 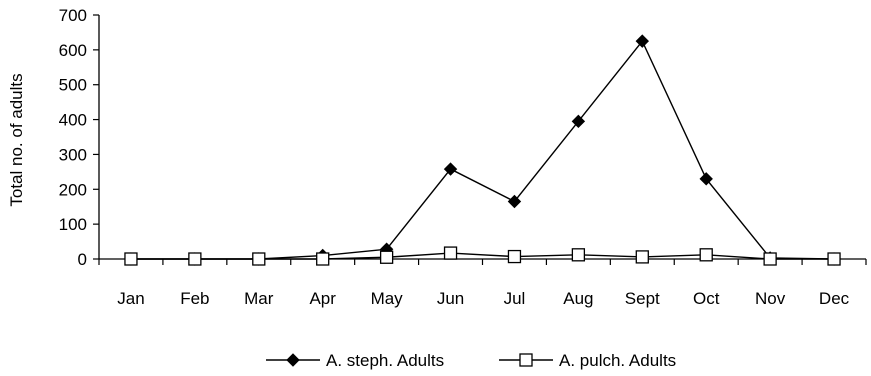 I want to click on legend-label: A. steph. Adults, so click(x=385, y=360).